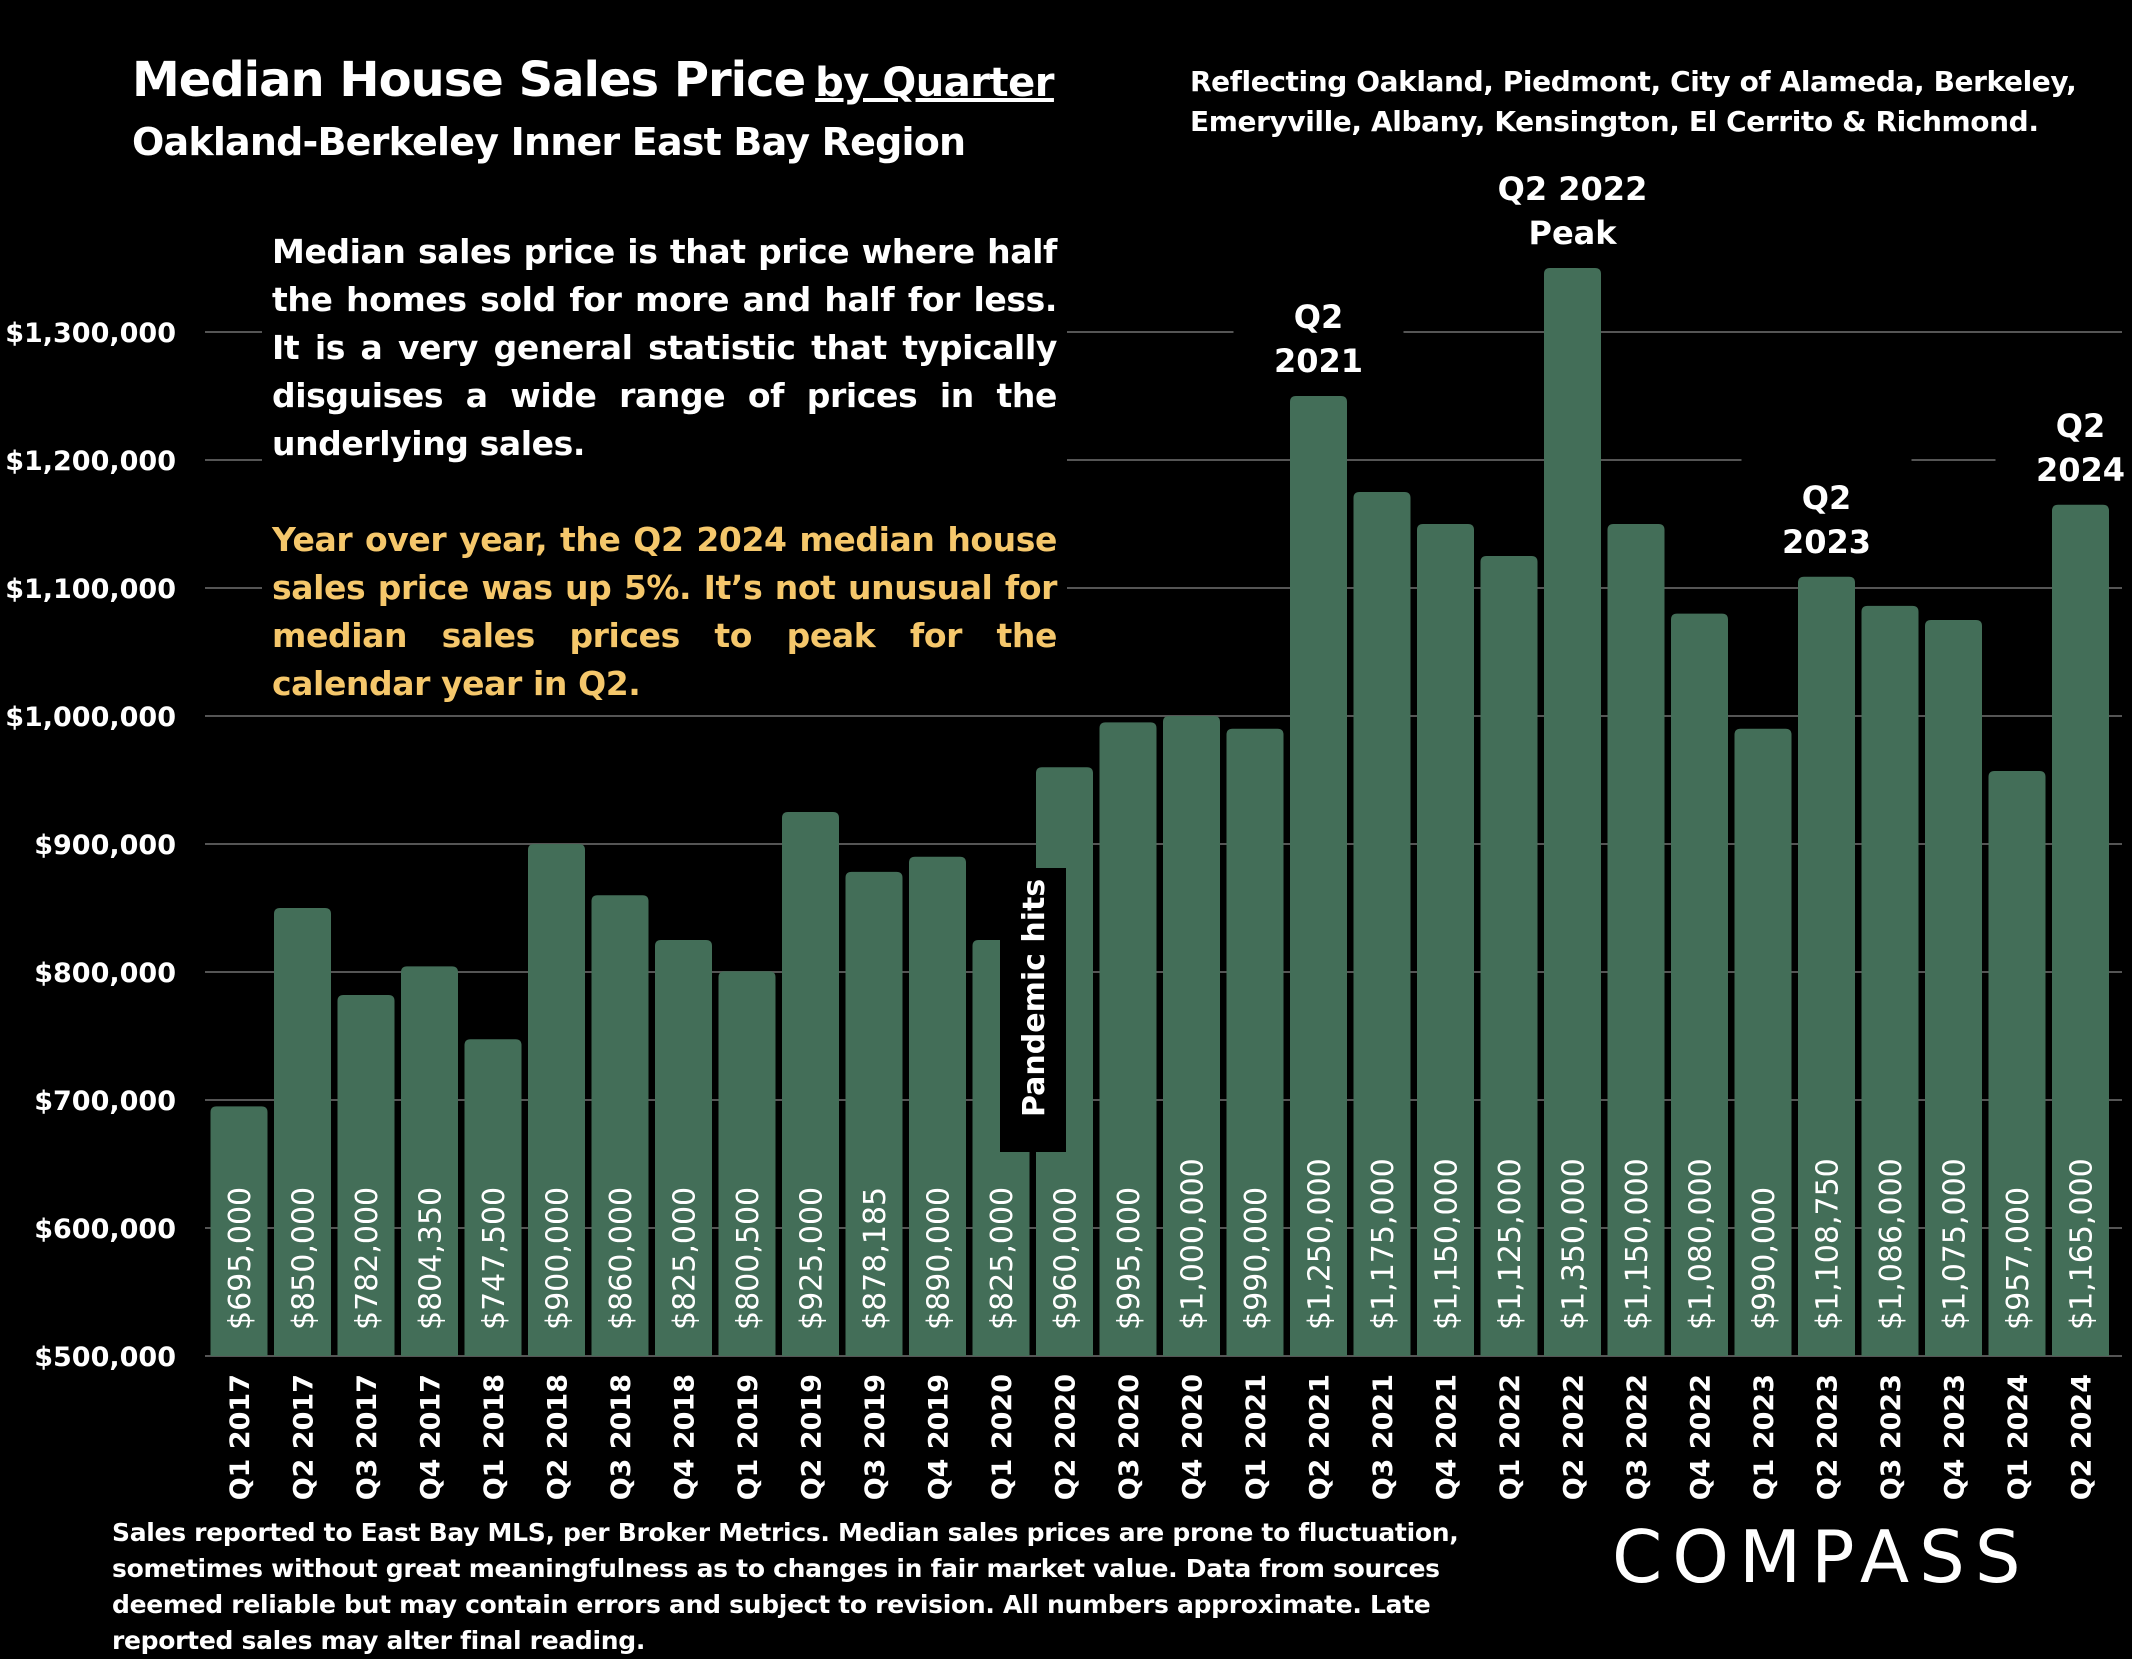  Describe the element at coordinates (105, 845) in the screenshot. I see `y-tick-label: $900,000` at that location.